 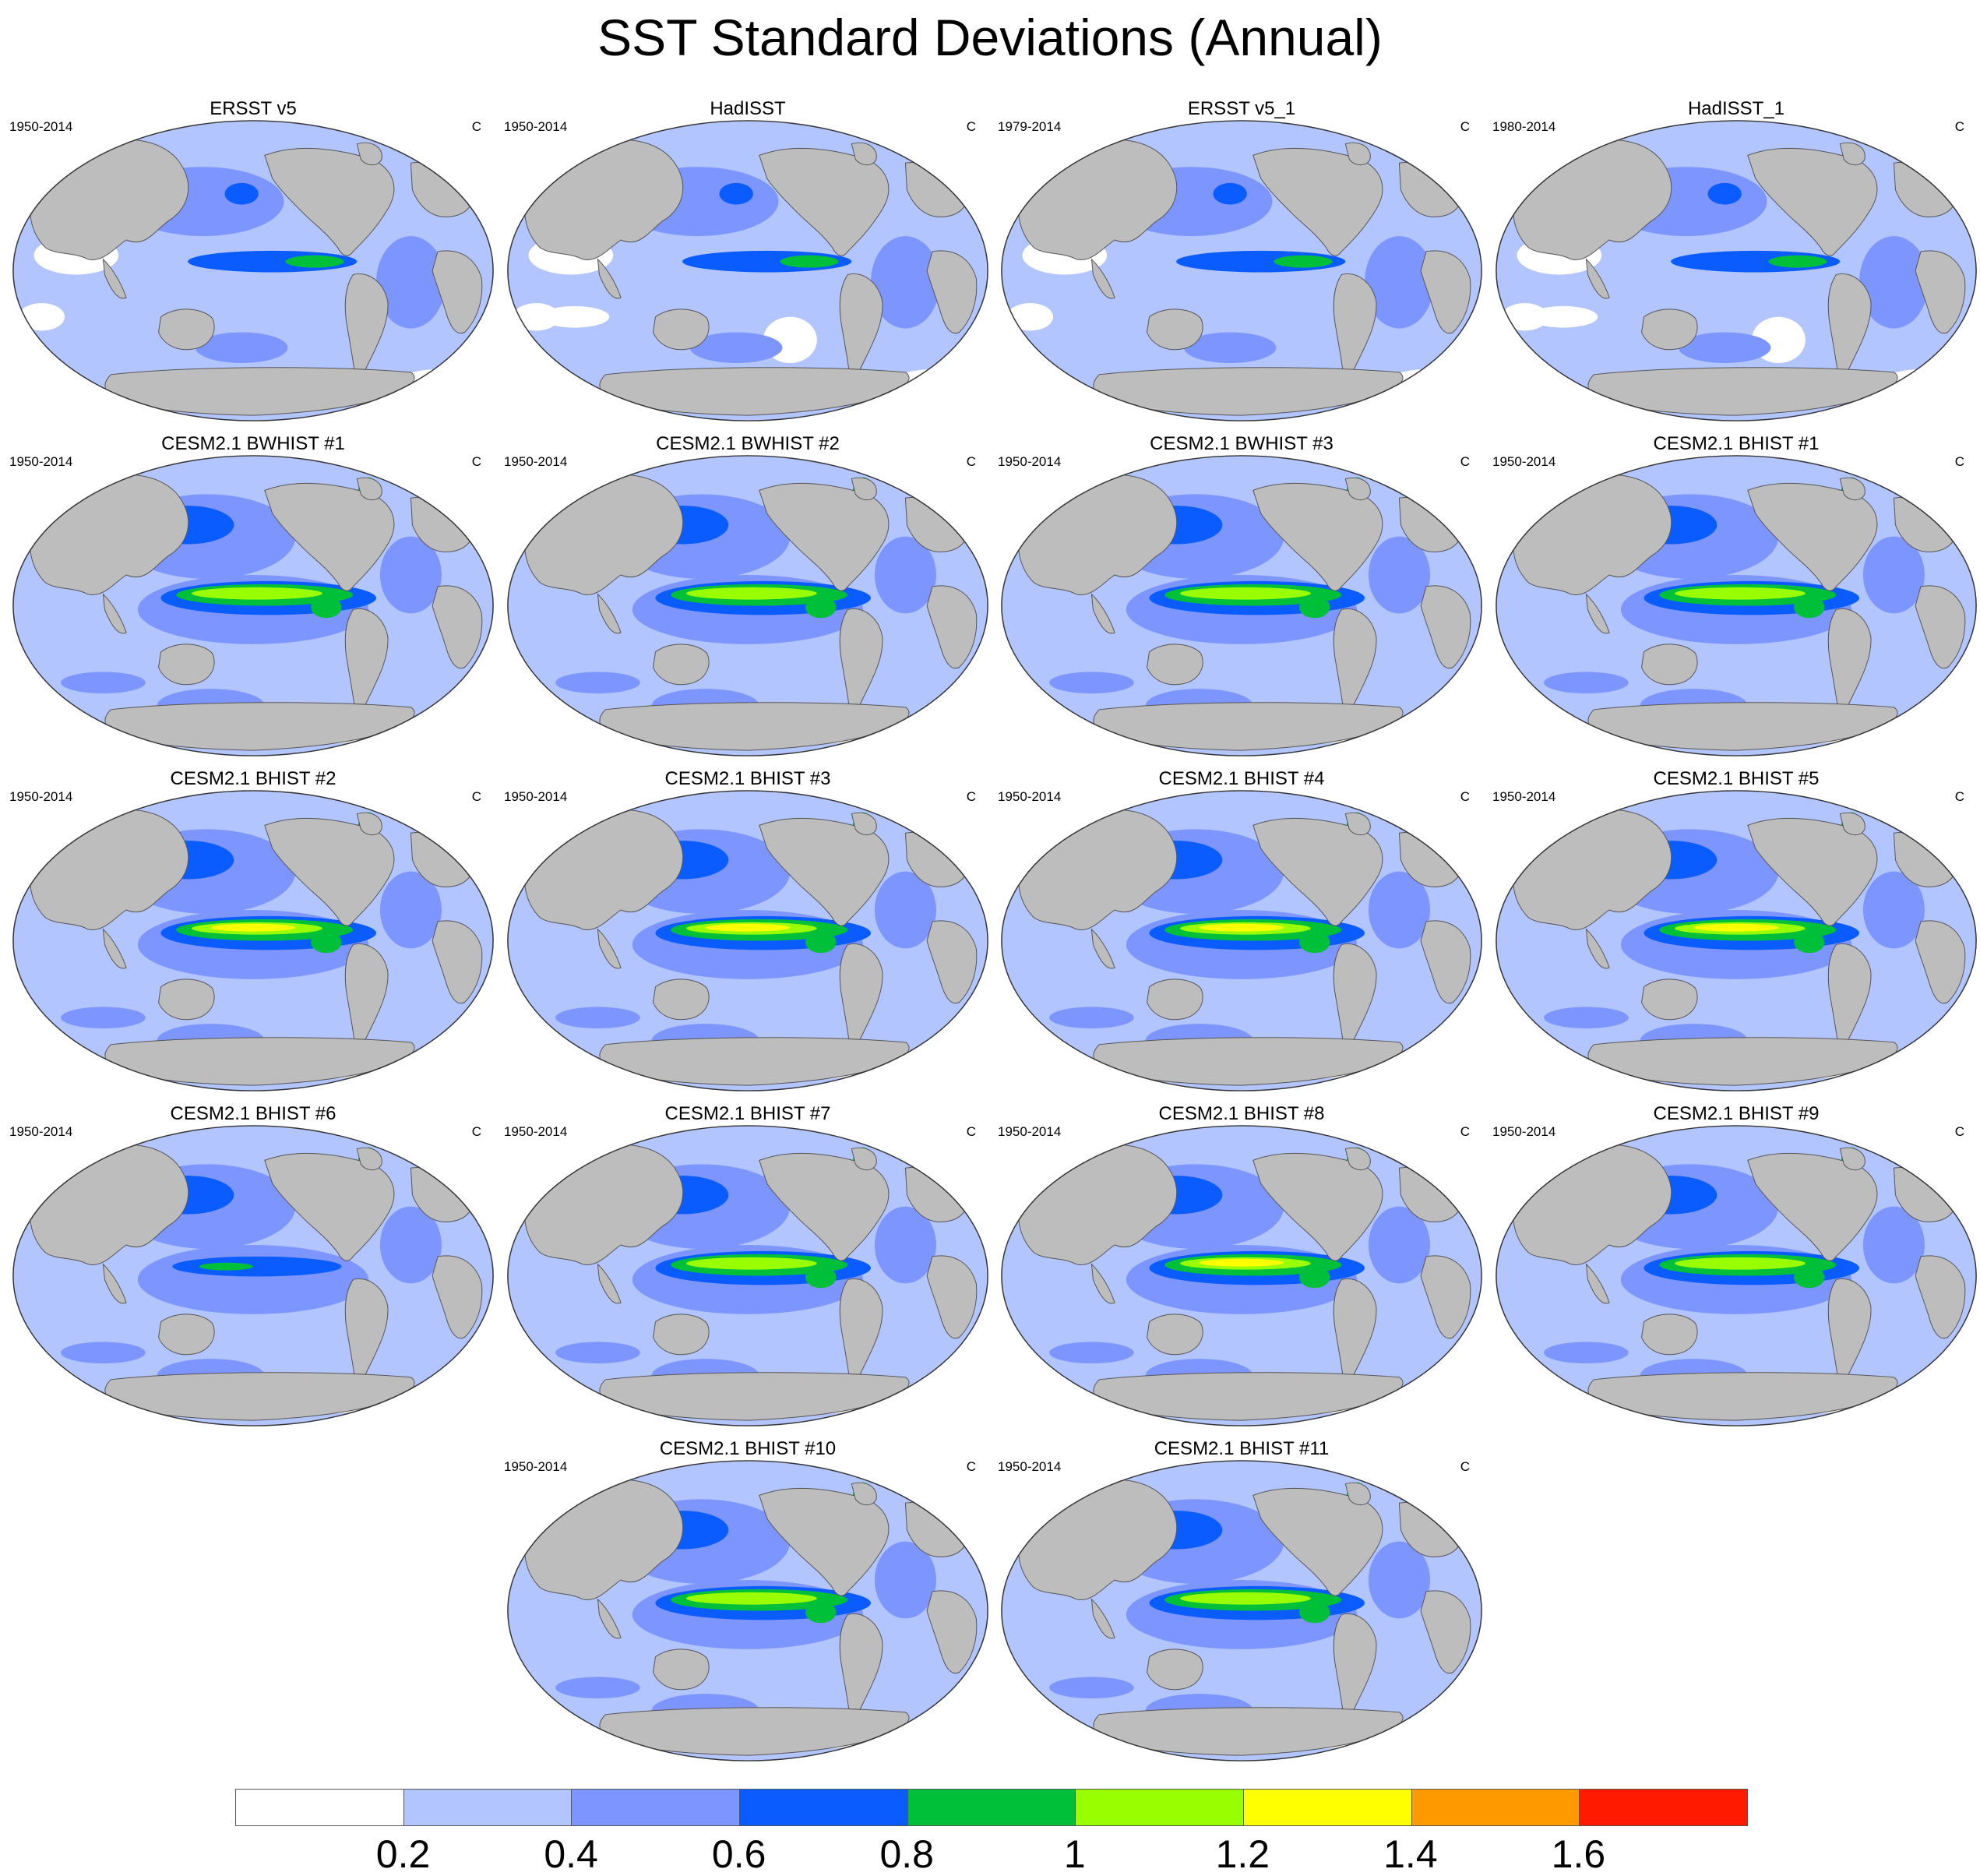 What do you see at coordinates (747, 596) in the screenshot?
I see `map-panel: CESM2.1 BWHIST #2 1950-2014 C` at bounding box center [747, 596].